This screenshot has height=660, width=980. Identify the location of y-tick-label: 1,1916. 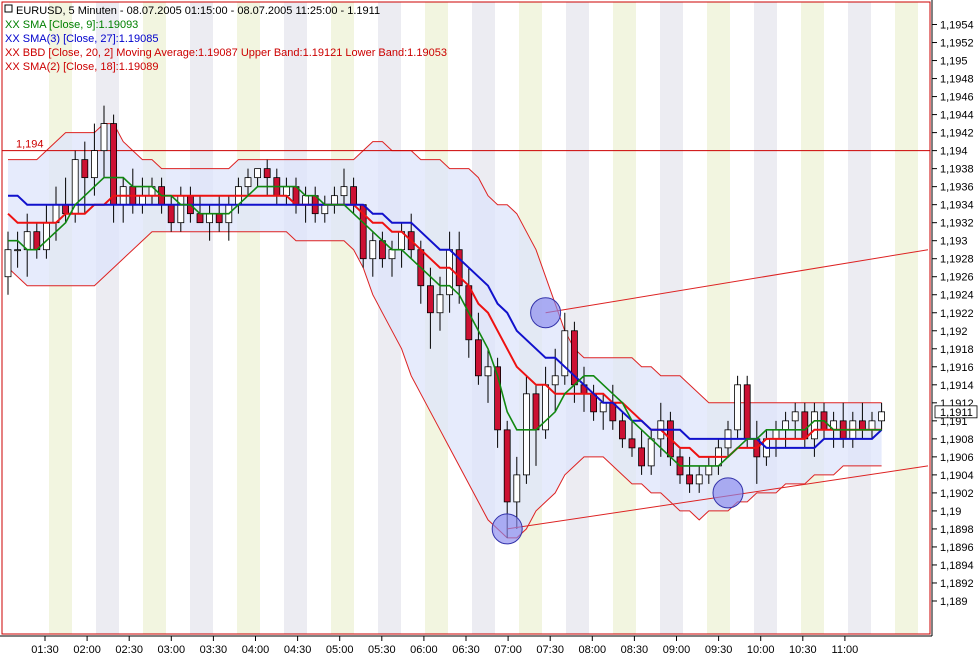
(957, 368).